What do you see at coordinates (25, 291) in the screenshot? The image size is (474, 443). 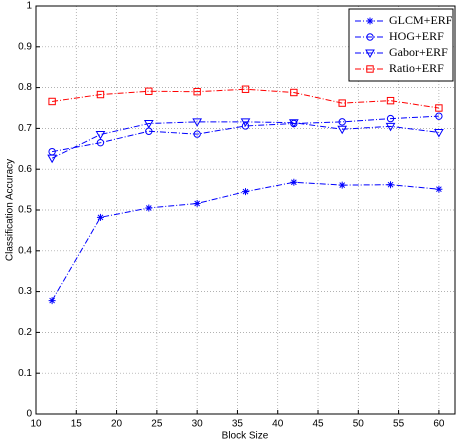 I see `y-tick-label: 0.3` at bounding box center [25, 291].